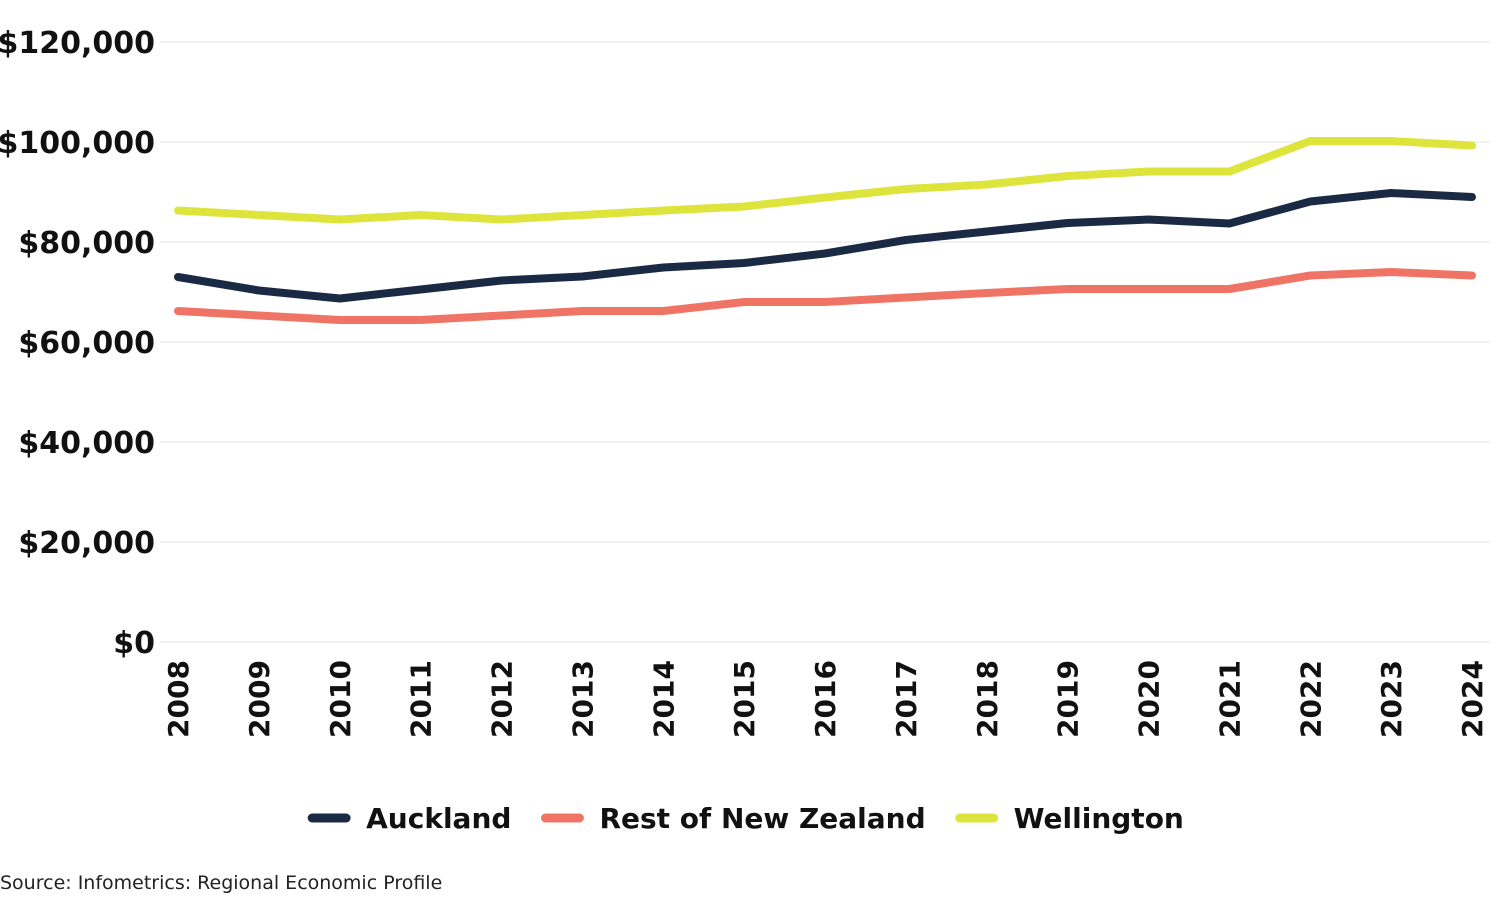  Describe the element at coordinates (1229, 699) in the screenshot. I see `x-tick-label: 2021` at that location.